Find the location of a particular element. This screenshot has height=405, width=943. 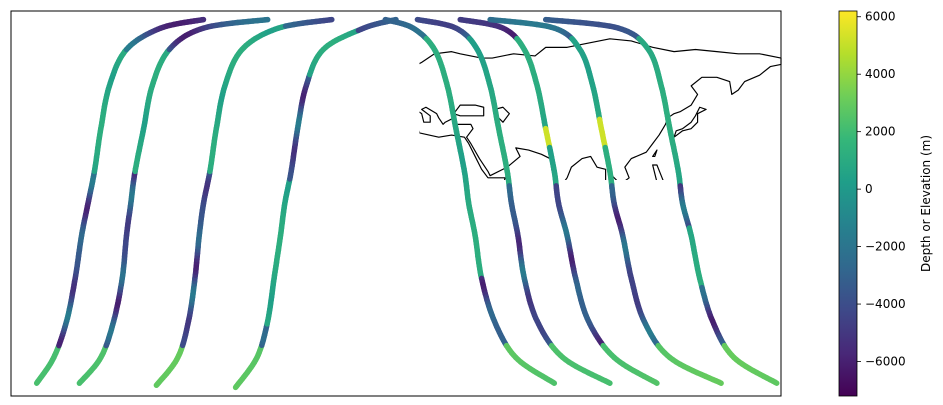

colorbar-tick-label: 6000 is located at coordinates (880, 17).